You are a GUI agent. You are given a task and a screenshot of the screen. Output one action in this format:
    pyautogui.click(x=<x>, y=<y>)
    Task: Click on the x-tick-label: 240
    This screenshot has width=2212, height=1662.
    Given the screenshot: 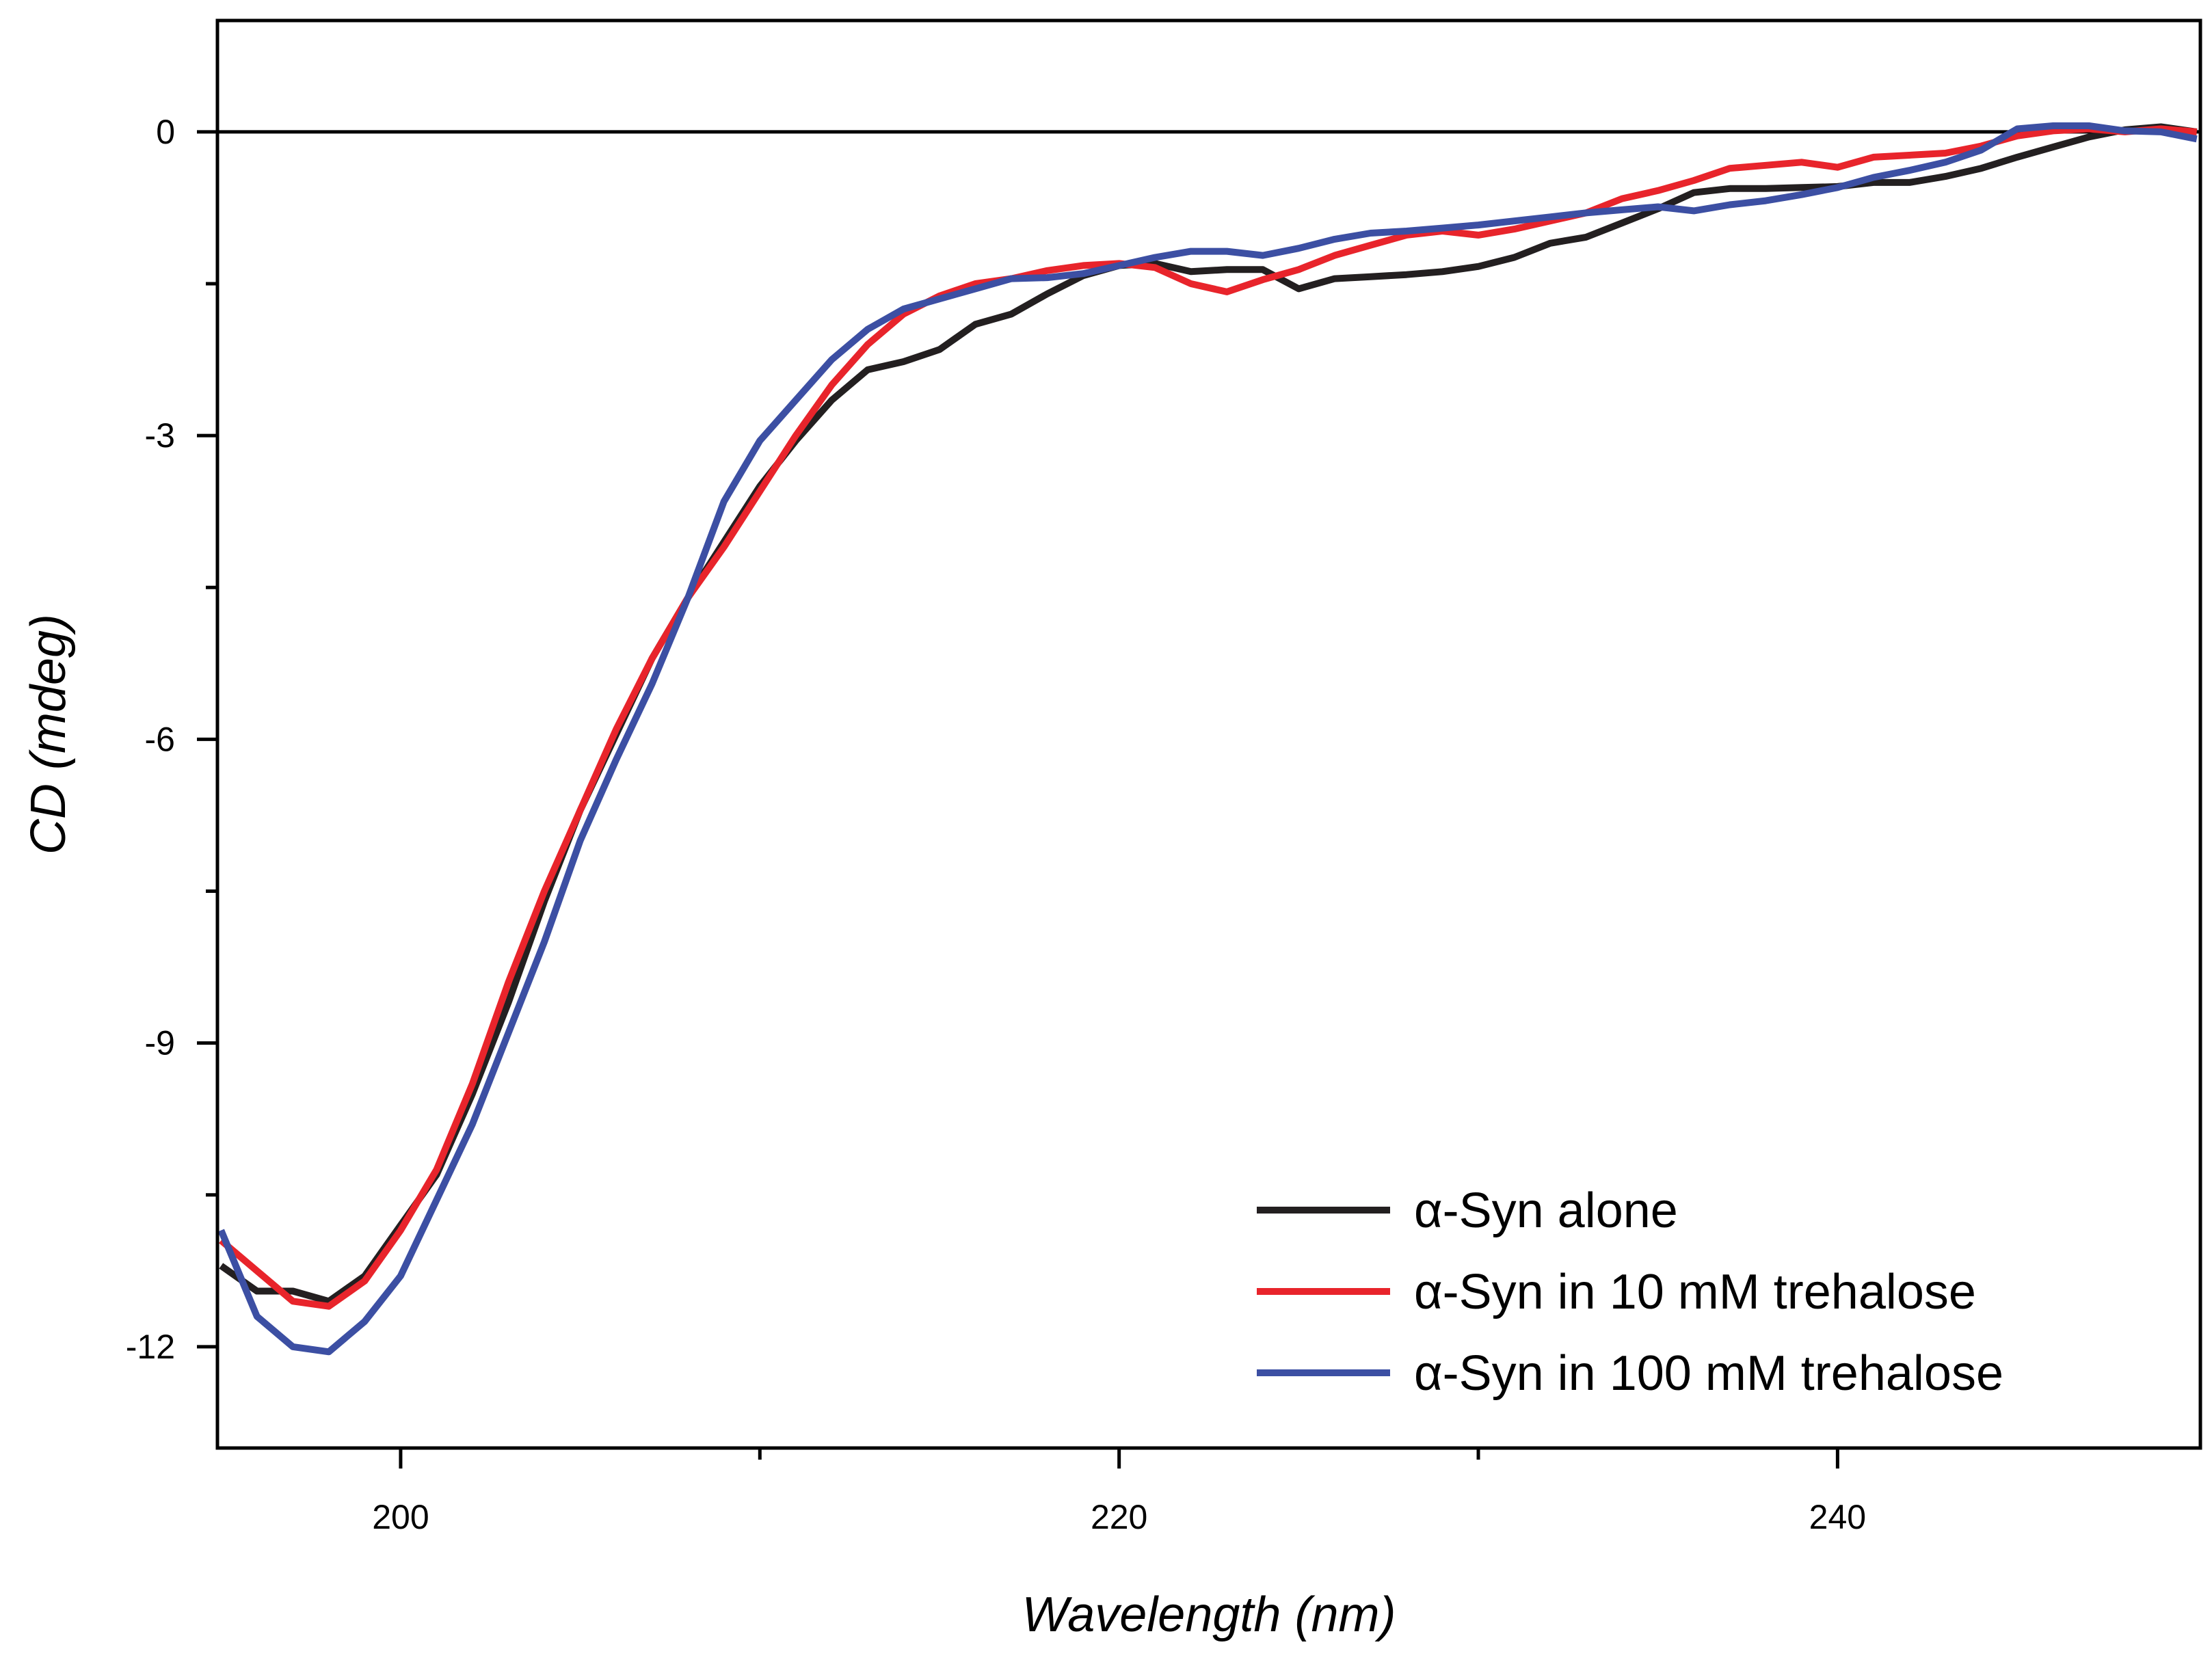 What is the action you would take?
    pyautogui.click(x=1838, y=1517)
    